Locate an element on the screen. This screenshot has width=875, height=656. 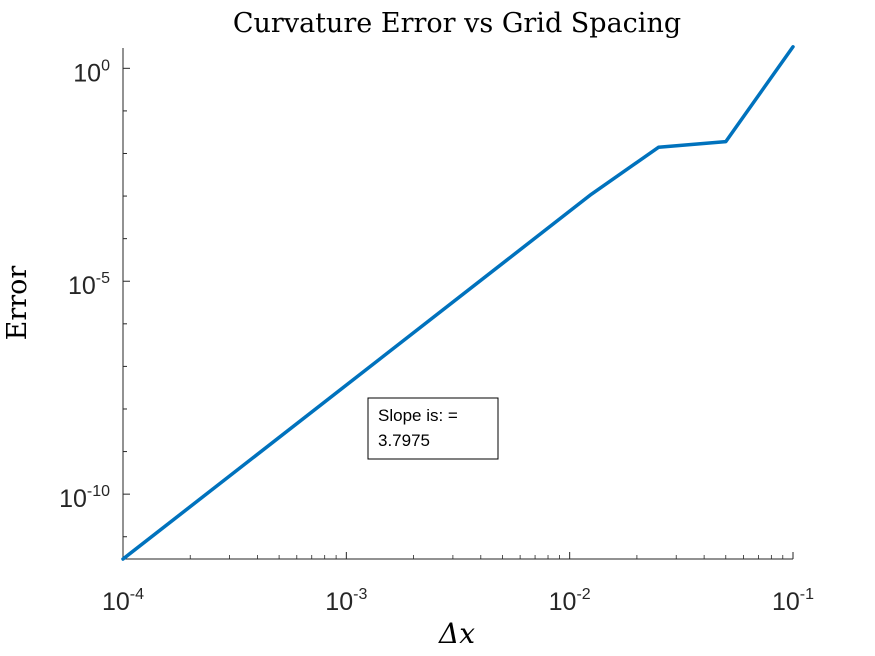
annotation-line-1: Slope is: = is located at coordinates (418, 415).